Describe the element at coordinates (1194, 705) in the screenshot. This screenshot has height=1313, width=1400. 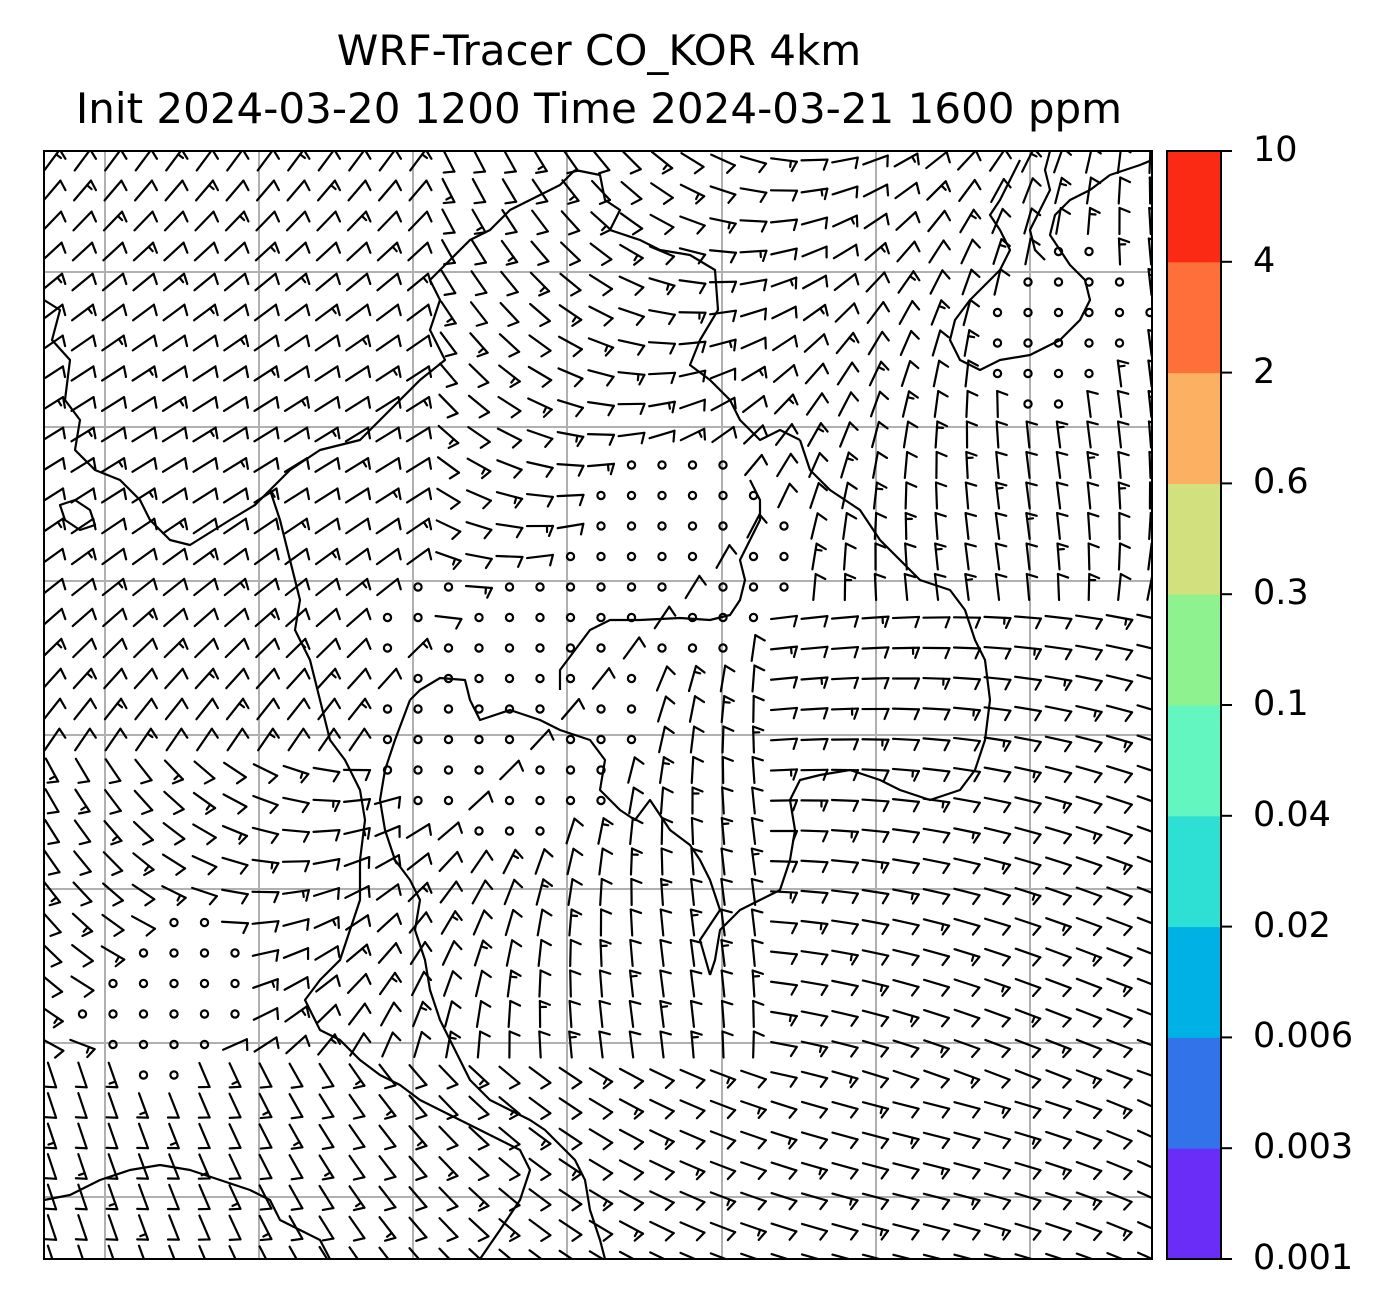
I see `colorbar` at that location.